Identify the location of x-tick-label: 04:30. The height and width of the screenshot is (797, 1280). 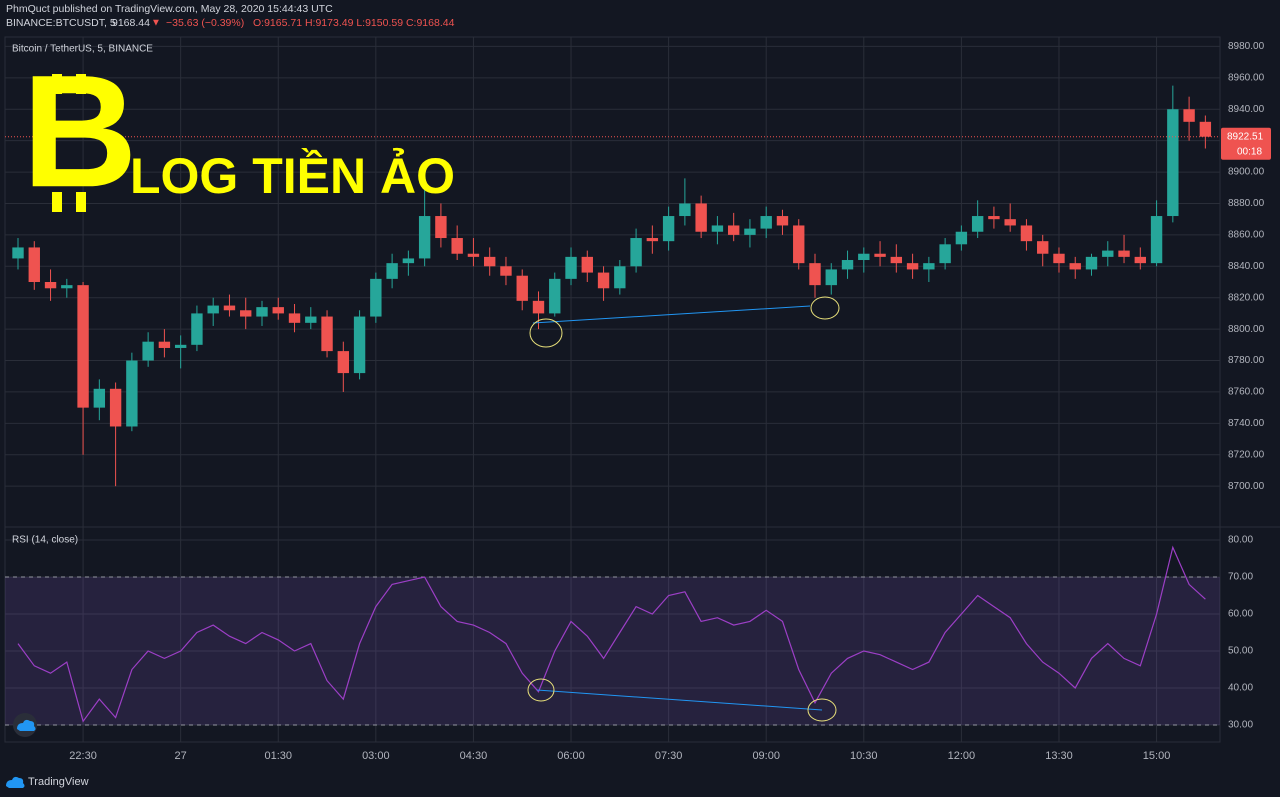
(474, 756).